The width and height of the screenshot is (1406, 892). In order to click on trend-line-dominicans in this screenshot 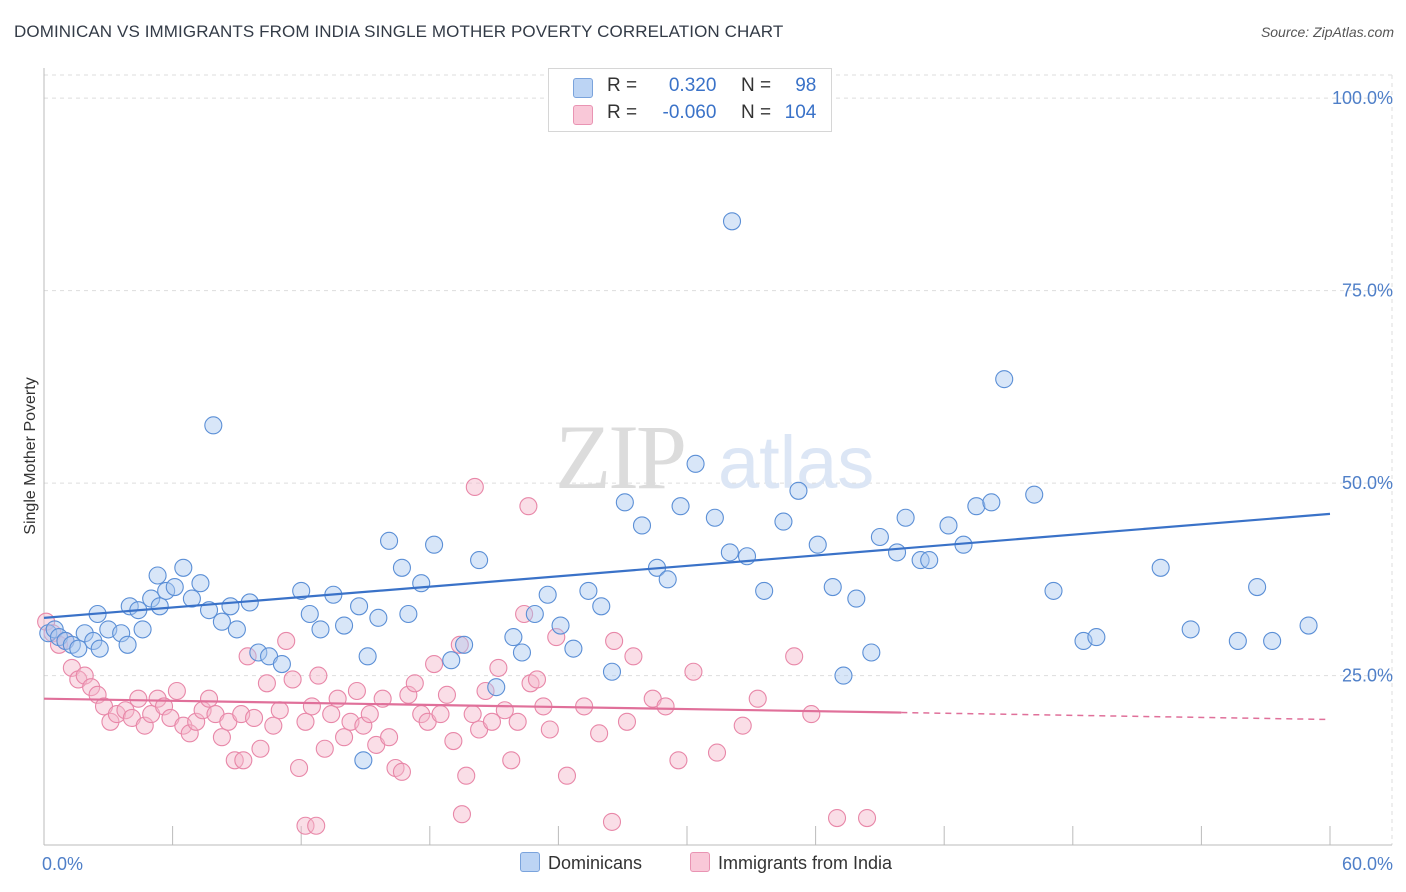, I will do `click(687, 565)`.